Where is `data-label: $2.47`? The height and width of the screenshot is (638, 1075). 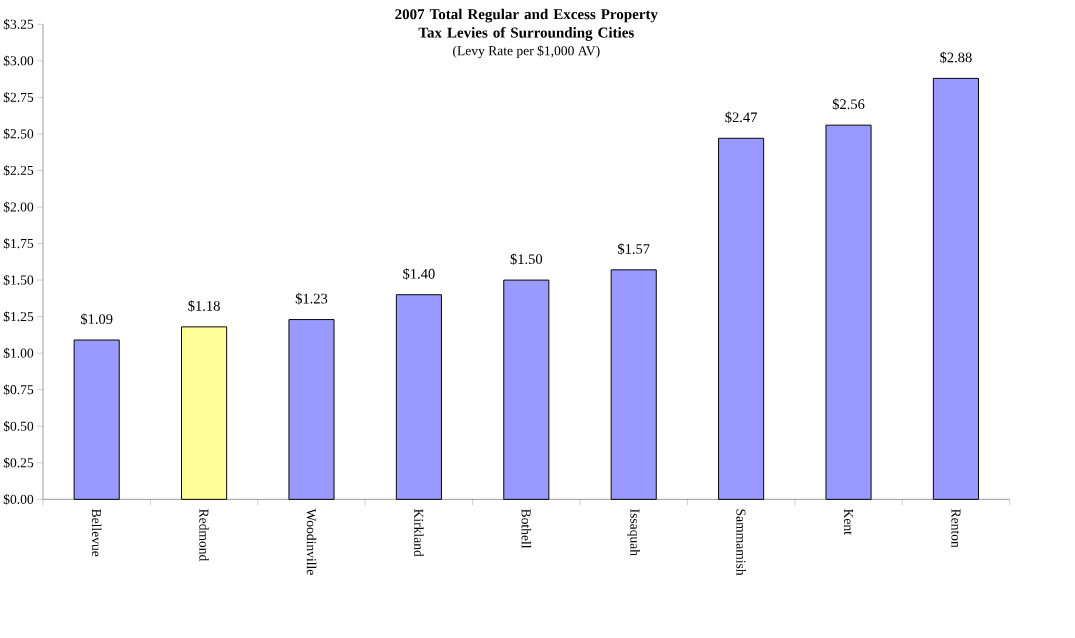 data-label: $2.47 is located at coordinates (741, 117).